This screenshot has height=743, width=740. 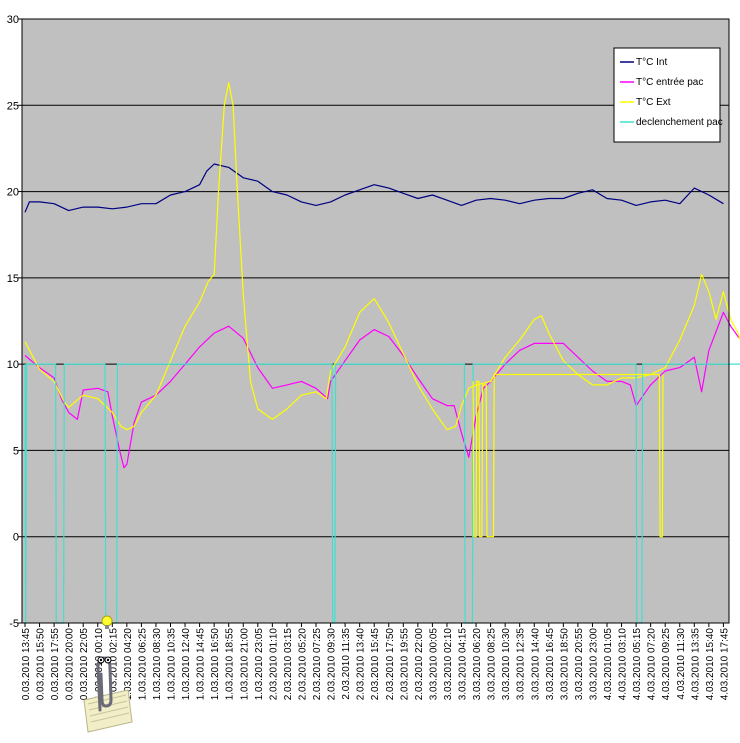 What do you see at coordinates (404, 664) in the screenshot?
I see `x-tick-label: 2.03.2010 19:55` at bounding box center [404, 664].